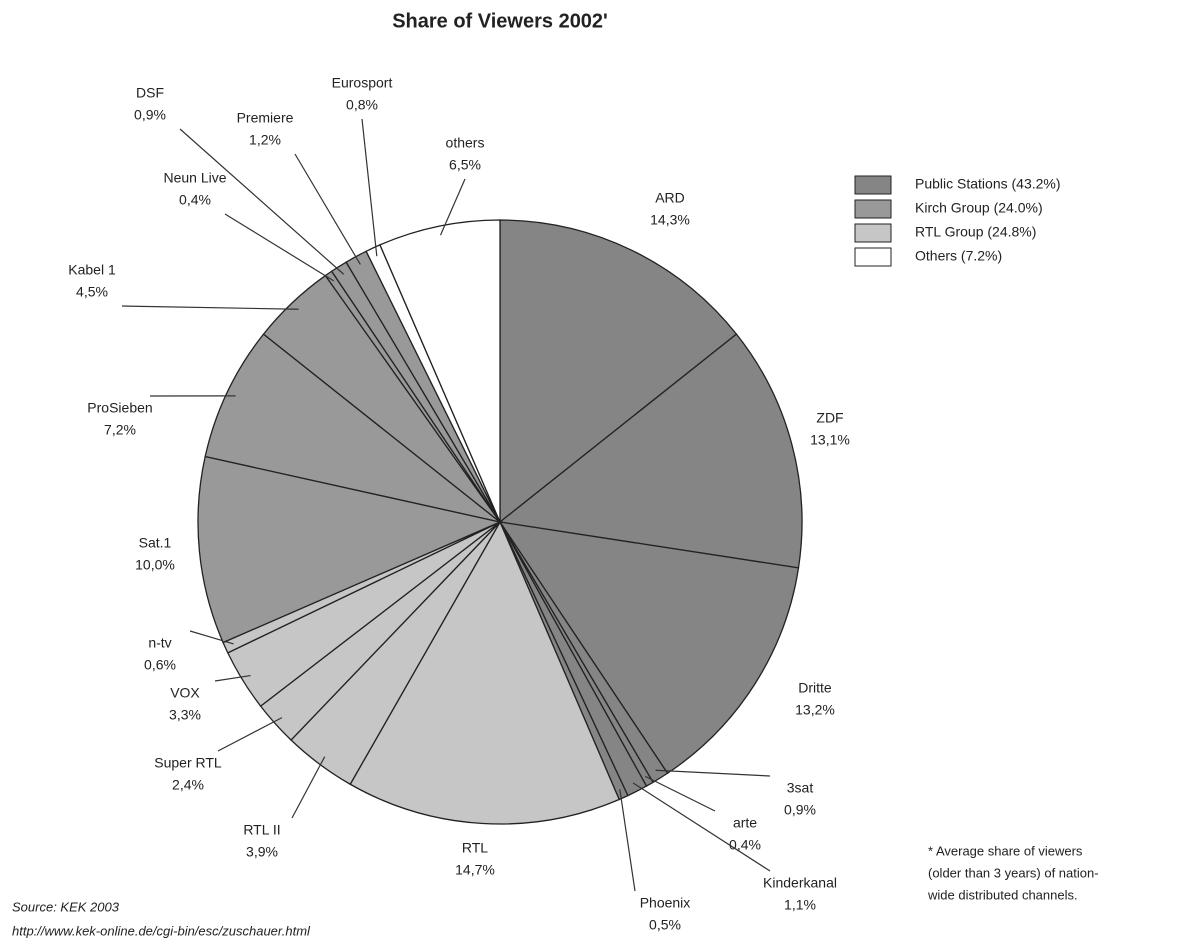  What do you see at coordinates (265, 118) in the screenshot?
I see `slice-label: Premiere` at bounding box center [265, 118].